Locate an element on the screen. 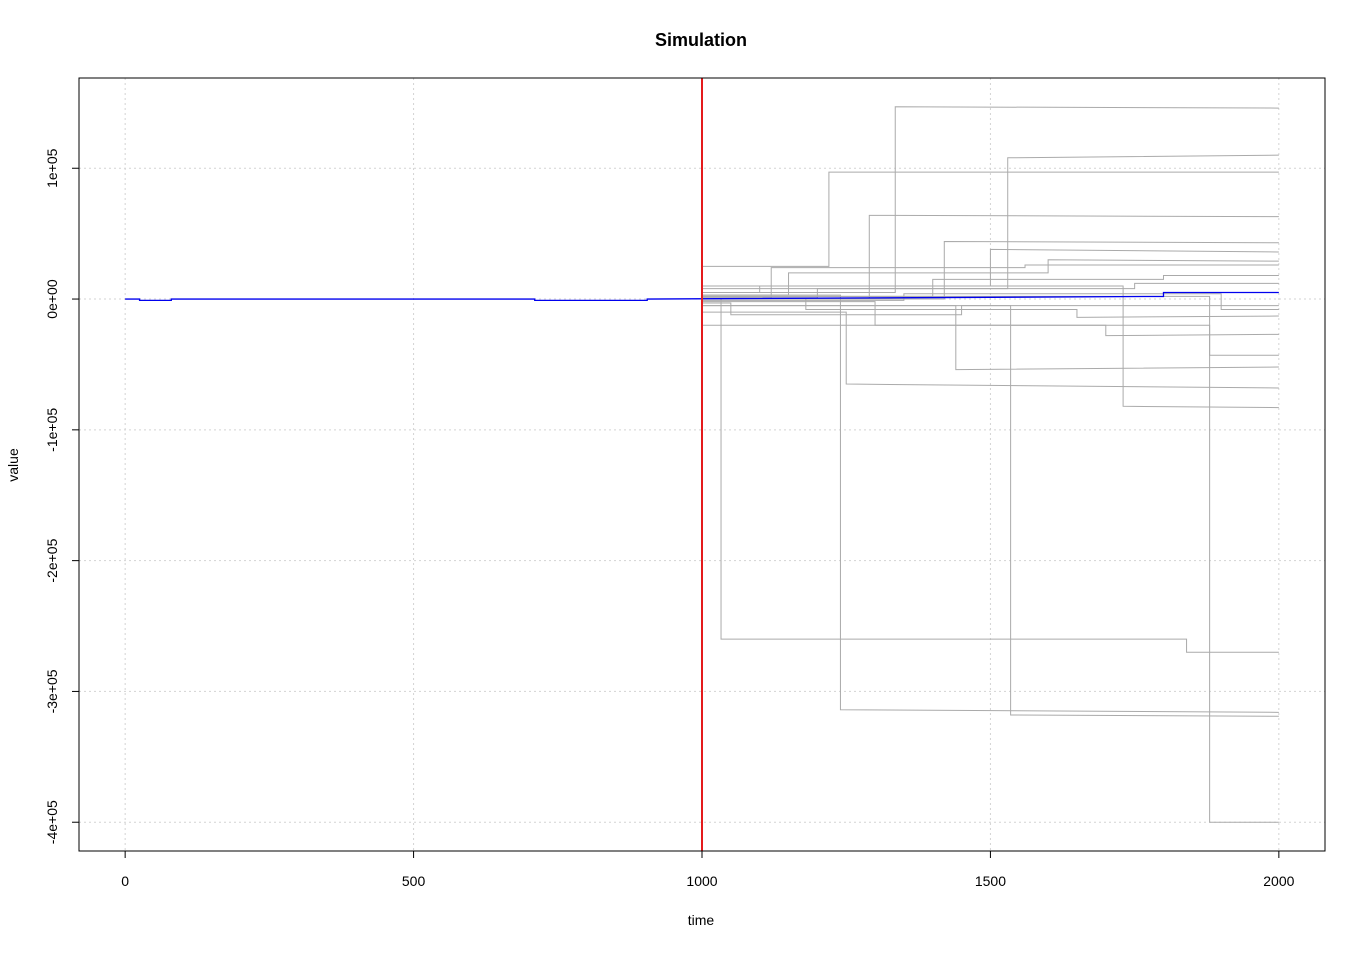 The height and width of the screenshot is (955, 1366). y-tick-label: -1e+05 is located at coordinates (52, 430).